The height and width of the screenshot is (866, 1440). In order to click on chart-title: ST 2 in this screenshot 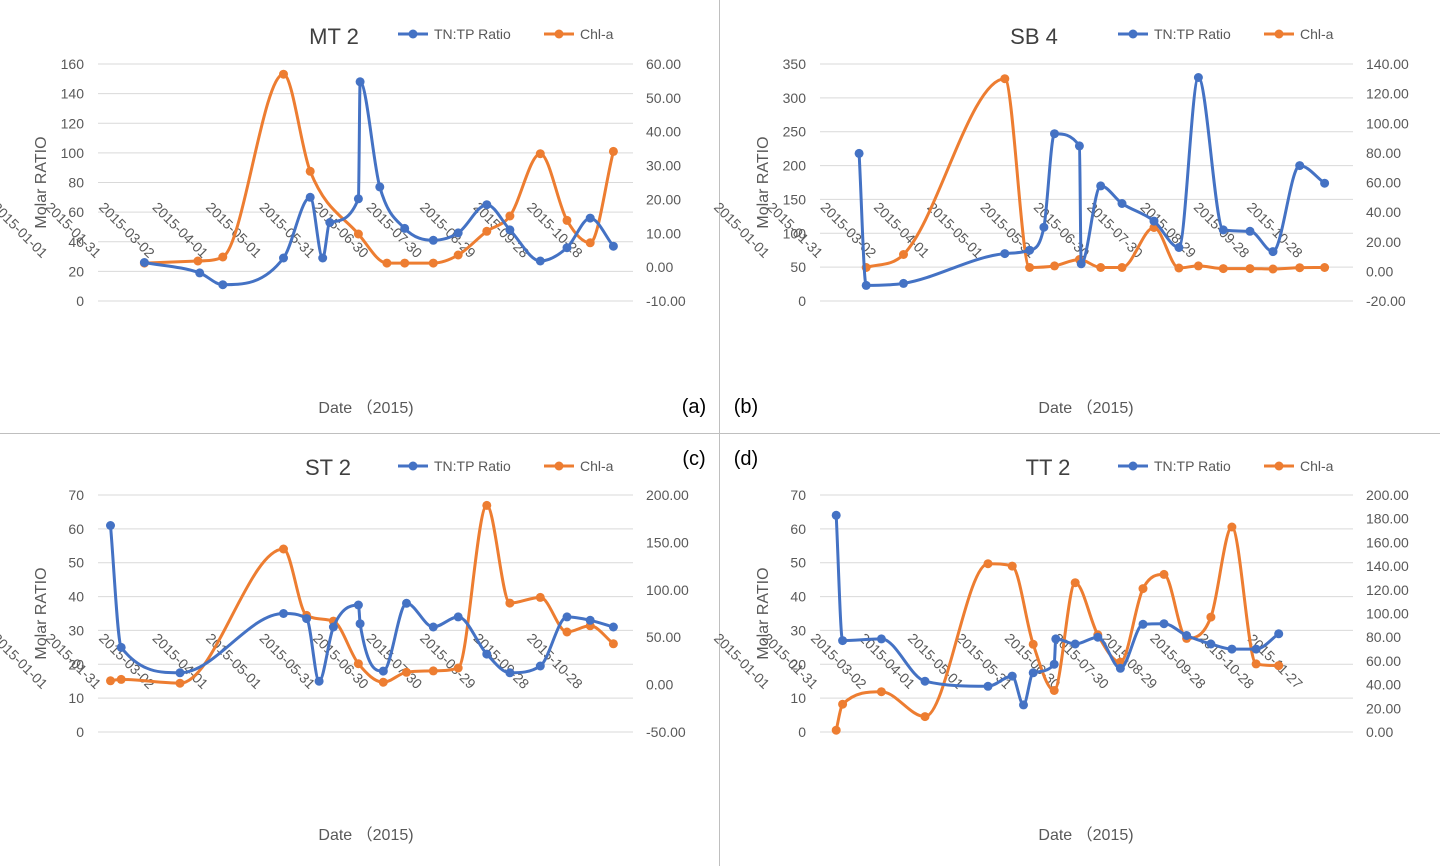, I will do `click(328, 467)`.